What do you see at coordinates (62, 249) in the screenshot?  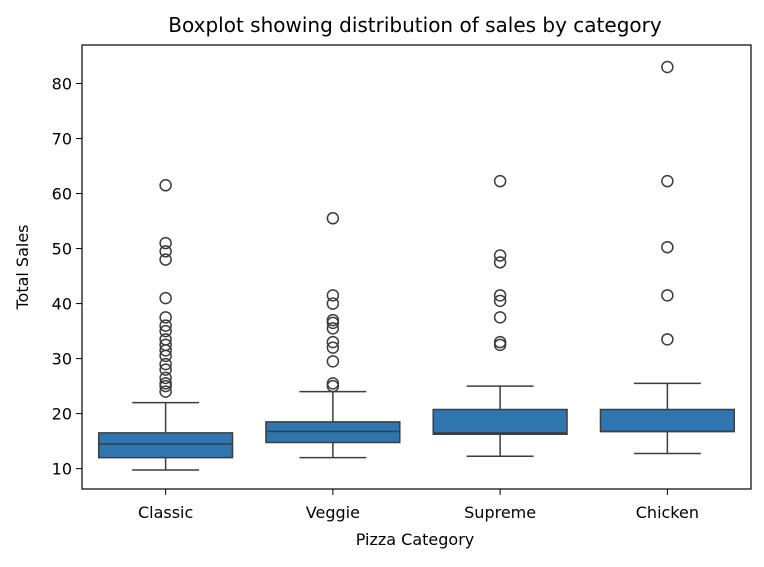 I see `y-tick-label: 50` at bounding box center [62, 249].